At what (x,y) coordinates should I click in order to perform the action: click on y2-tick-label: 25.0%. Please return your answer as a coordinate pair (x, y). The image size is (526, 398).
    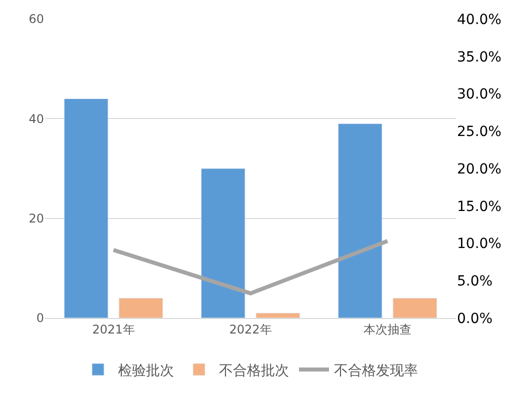
    Looking at the image, I should click on (479, 132).